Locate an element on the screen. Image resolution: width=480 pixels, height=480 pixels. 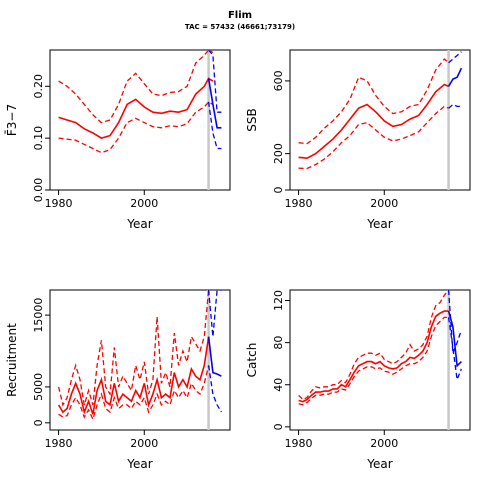
y-tick-label: 15000 is located at coordinates (38, 315).